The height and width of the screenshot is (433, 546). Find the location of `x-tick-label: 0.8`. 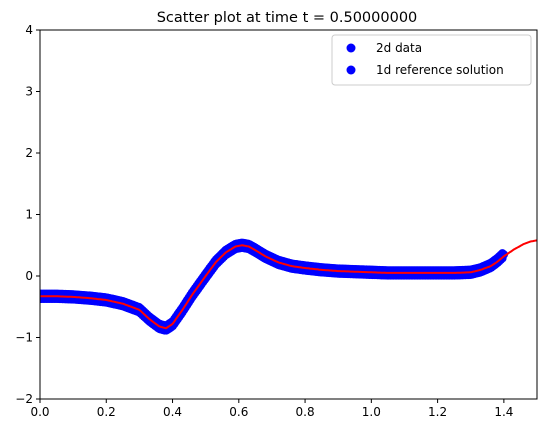

x-tick-label: 0.8 is located at coordinates (305, 412).